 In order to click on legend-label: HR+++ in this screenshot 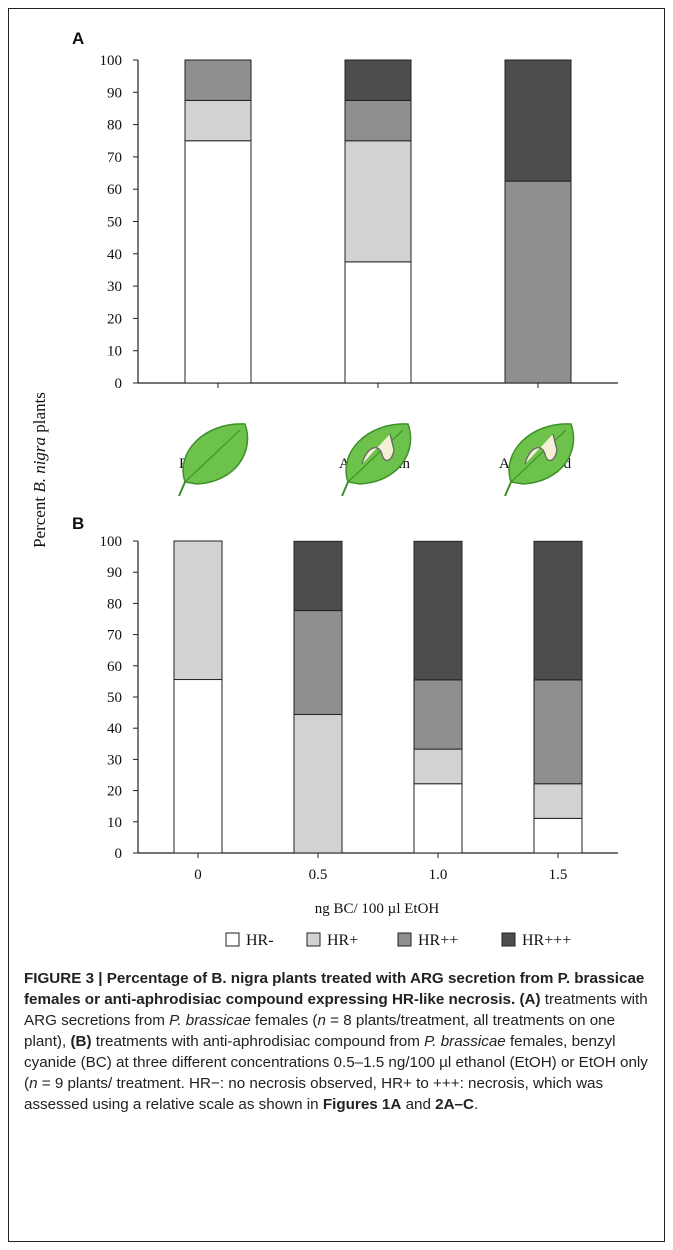, I will do `click(546, 940)`.